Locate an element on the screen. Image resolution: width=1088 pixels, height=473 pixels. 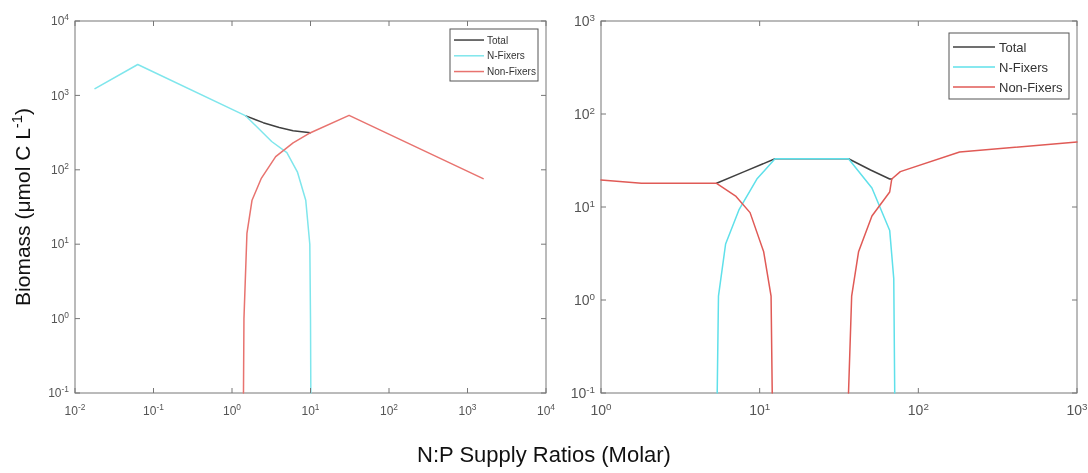
line-series is located at coordinates (278, 124).